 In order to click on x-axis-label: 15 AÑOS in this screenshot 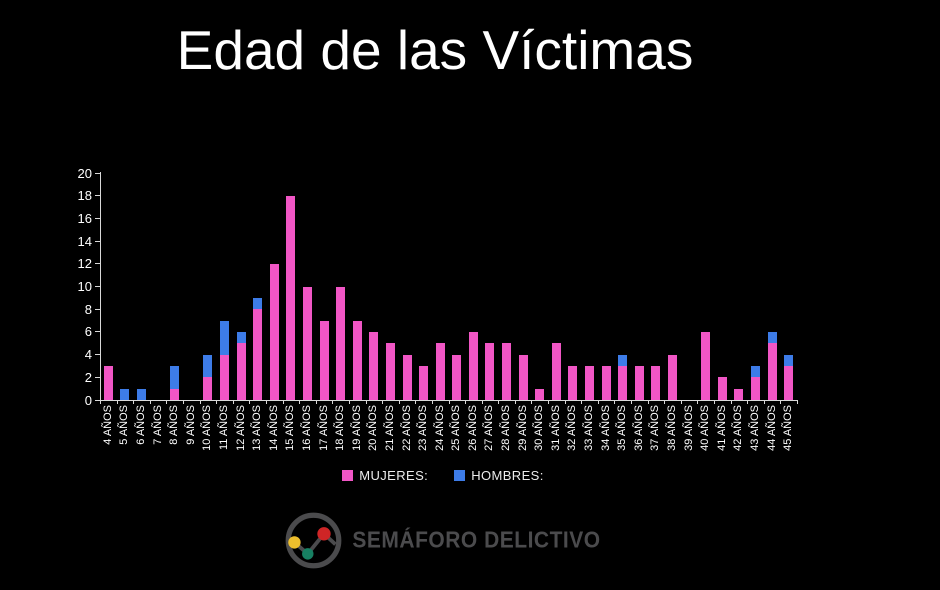, I will do `click(290, 428)`.